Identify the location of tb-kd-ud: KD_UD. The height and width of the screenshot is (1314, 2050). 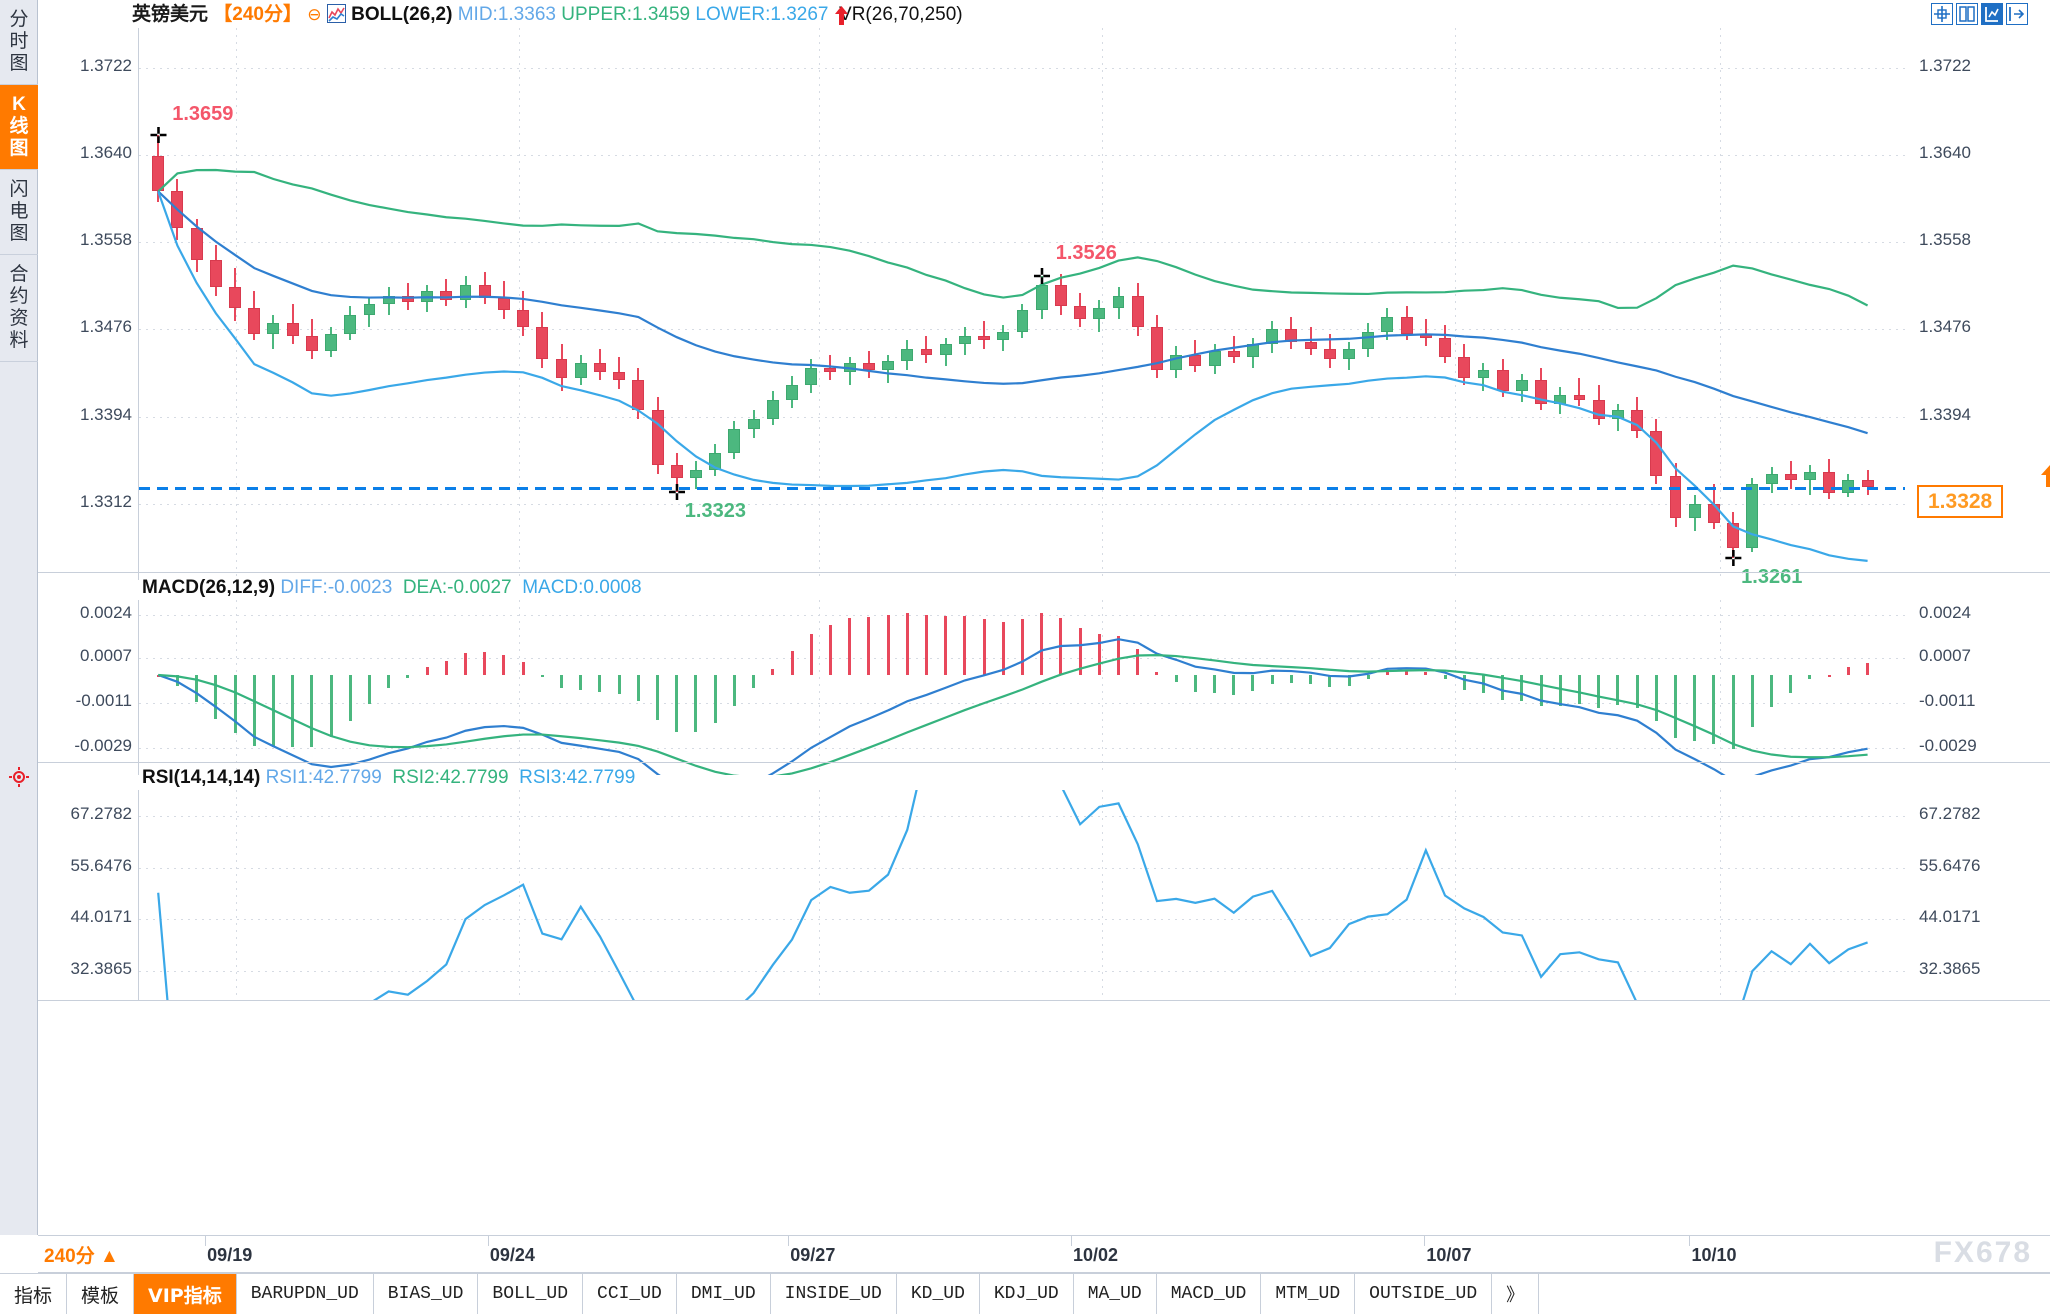
(938, 1294).